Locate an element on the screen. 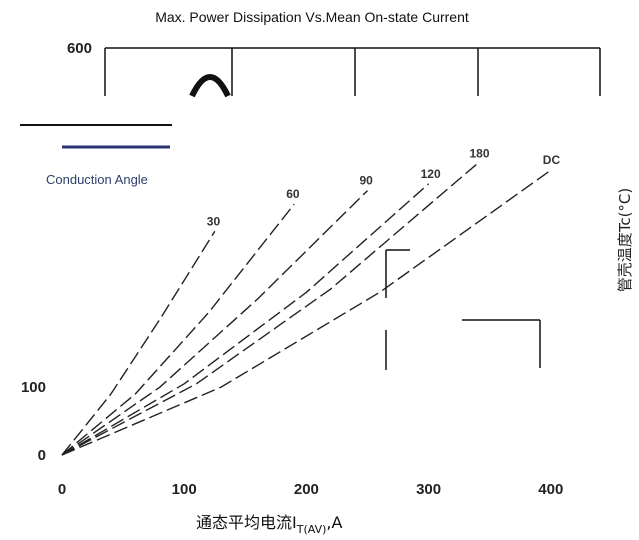  y-axis-ticks: 0 100 600 is located at coordinates (56, 252).